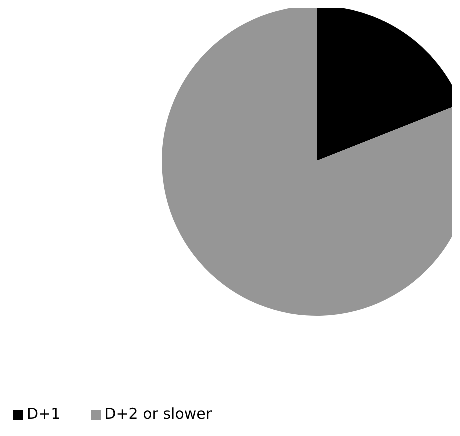 The height and width of the screenshot is (436, 460). Describe the element at coordinates (158, 414) in the screenshot. I see `legend-label: D+2 or slower` at that location.